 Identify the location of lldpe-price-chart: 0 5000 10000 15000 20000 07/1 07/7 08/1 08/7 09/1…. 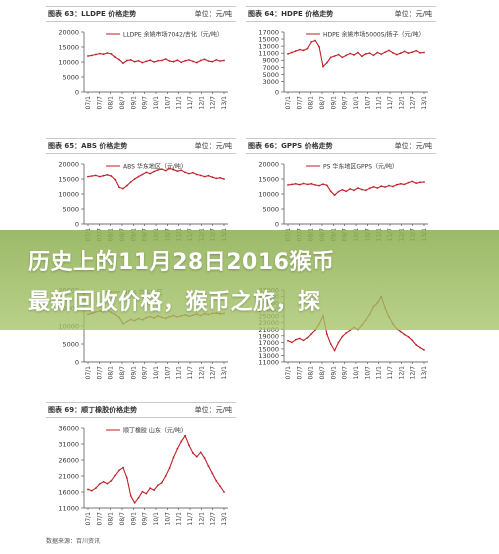
(143, 69).